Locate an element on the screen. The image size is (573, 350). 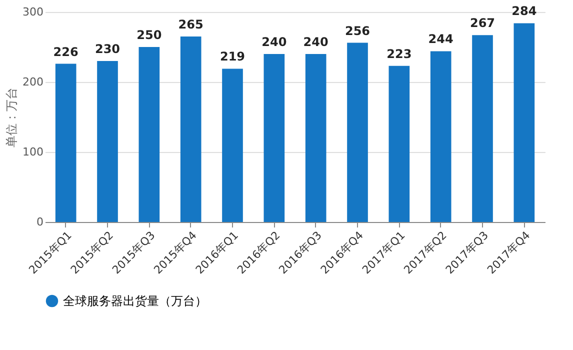
y-axis-title: 单位：万台 is located at coordinates (11, 118).